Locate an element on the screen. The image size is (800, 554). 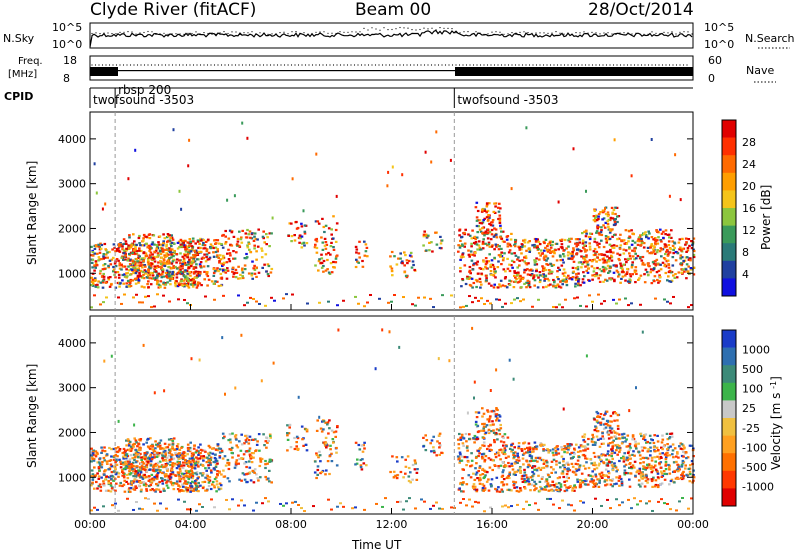
figure-title: Clyde River (fitACF) is located at coordinates (173, 10).